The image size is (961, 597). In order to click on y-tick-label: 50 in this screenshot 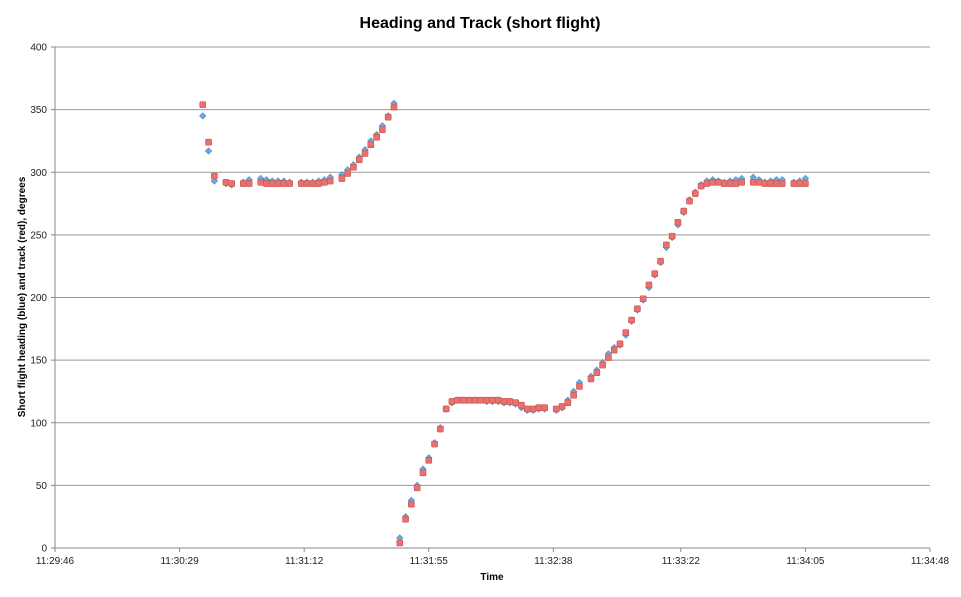, I will do `click(42, 486)`.